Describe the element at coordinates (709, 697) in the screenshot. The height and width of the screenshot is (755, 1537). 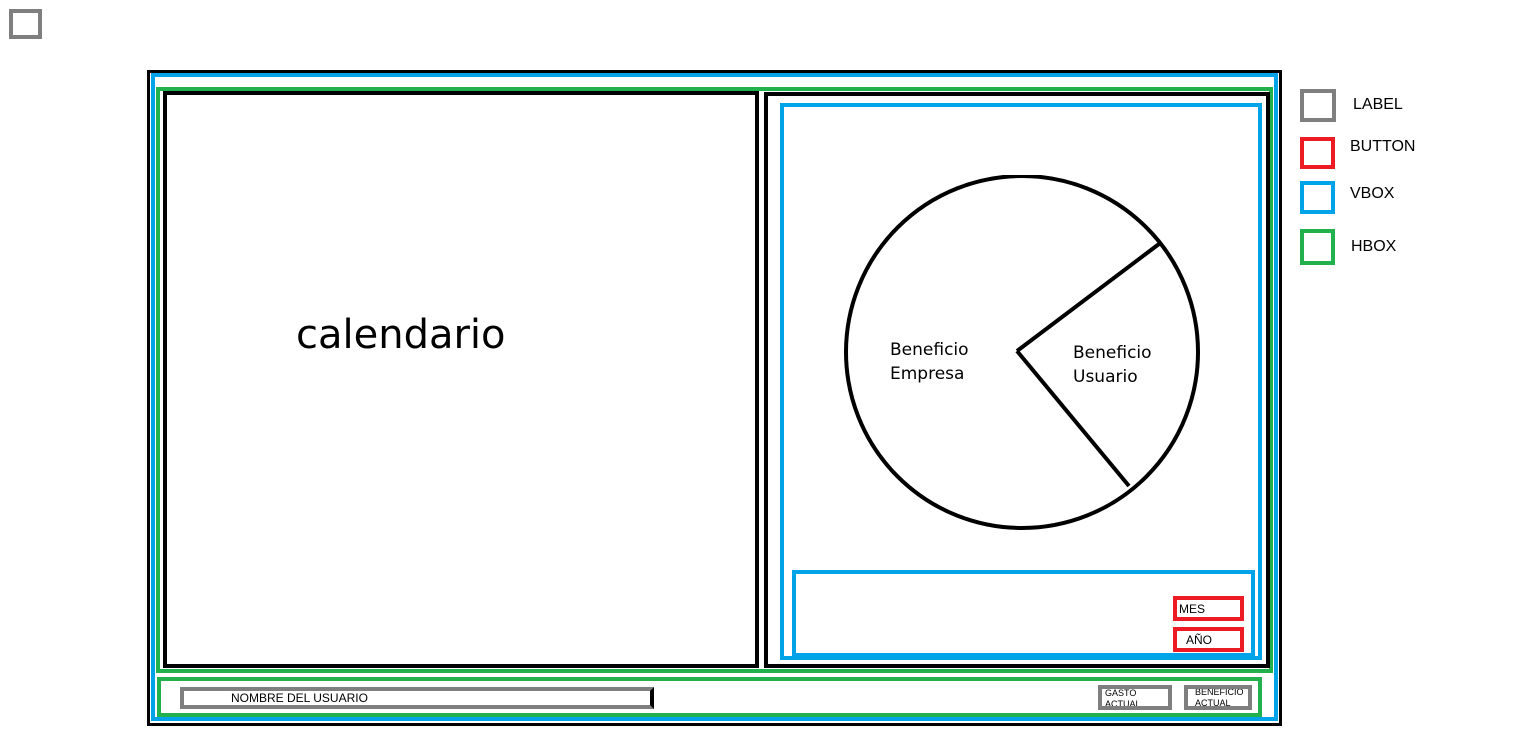
I see `footer-hbox` at that location.